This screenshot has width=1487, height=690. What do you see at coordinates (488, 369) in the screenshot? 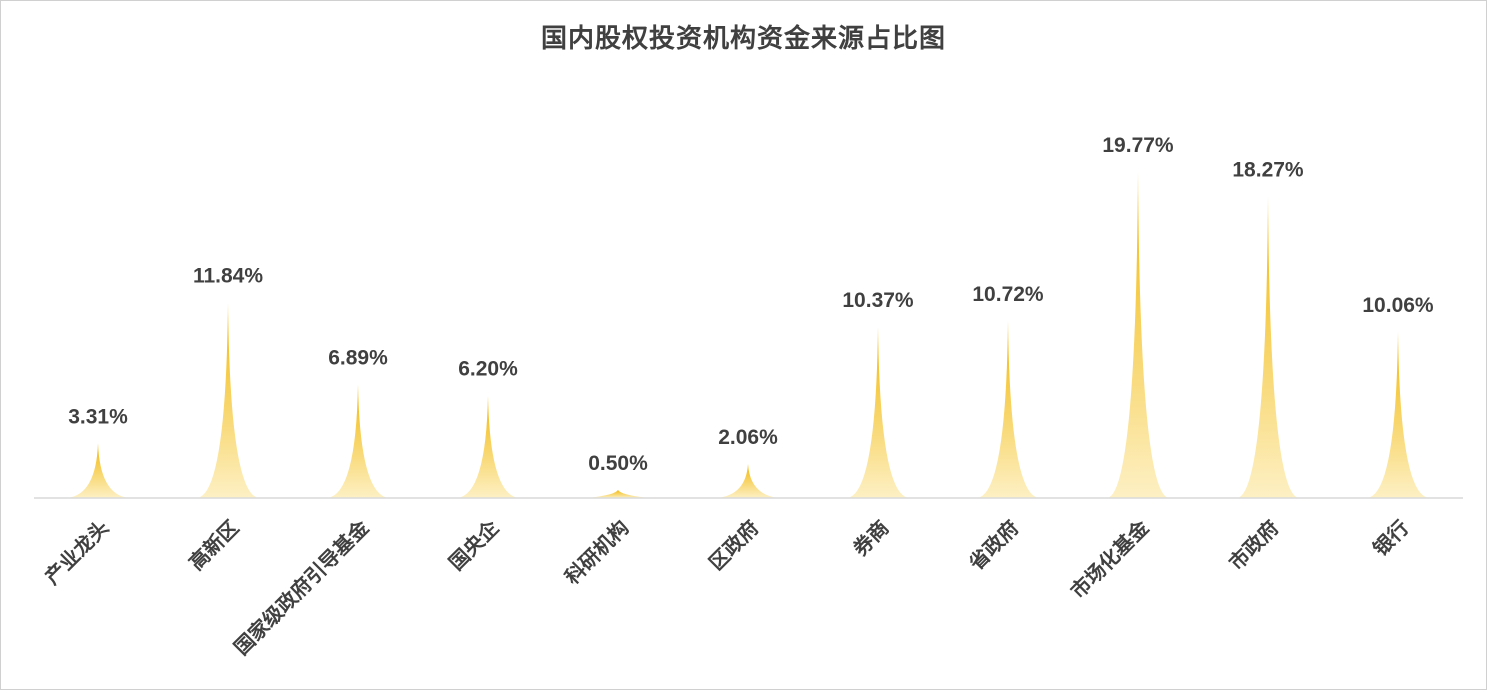
I see `data-label: 6.20%` at bounding box center [488, 369].